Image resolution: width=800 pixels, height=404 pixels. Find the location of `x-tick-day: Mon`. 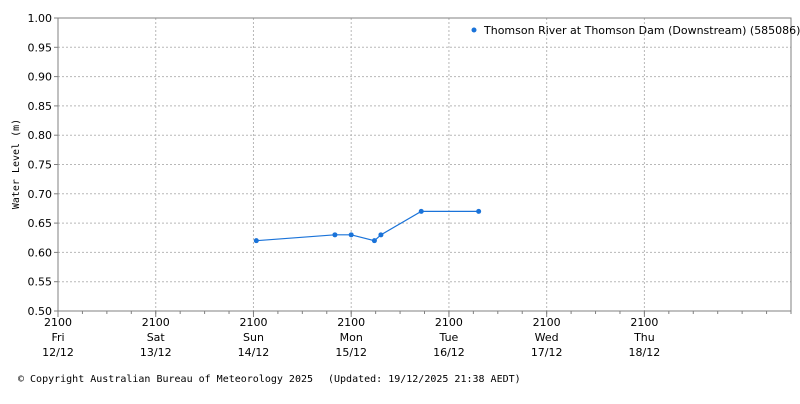

x-tick-day: Mon is located at coordinates (351, 337).